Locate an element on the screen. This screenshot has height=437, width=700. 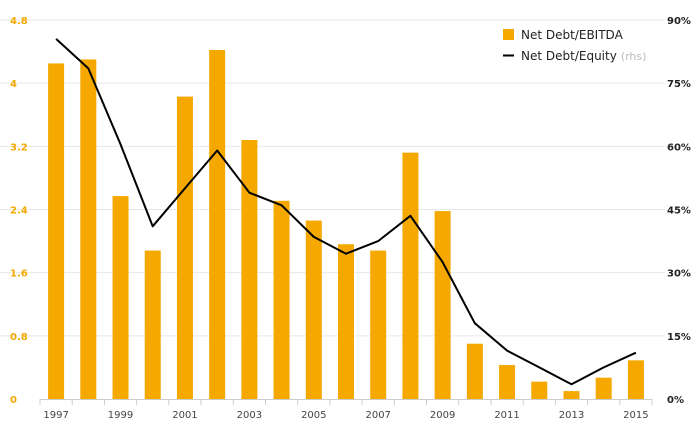
y-right-tick-label: 75% is located at coordinates (679, 84).